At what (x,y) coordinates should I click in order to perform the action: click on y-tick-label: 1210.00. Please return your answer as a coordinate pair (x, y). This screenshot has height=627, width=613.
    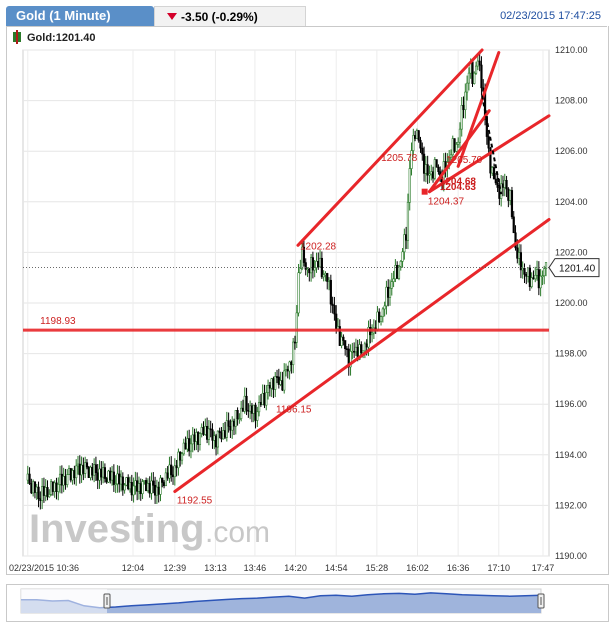
    Looking at the image, I should click on (571, 50).